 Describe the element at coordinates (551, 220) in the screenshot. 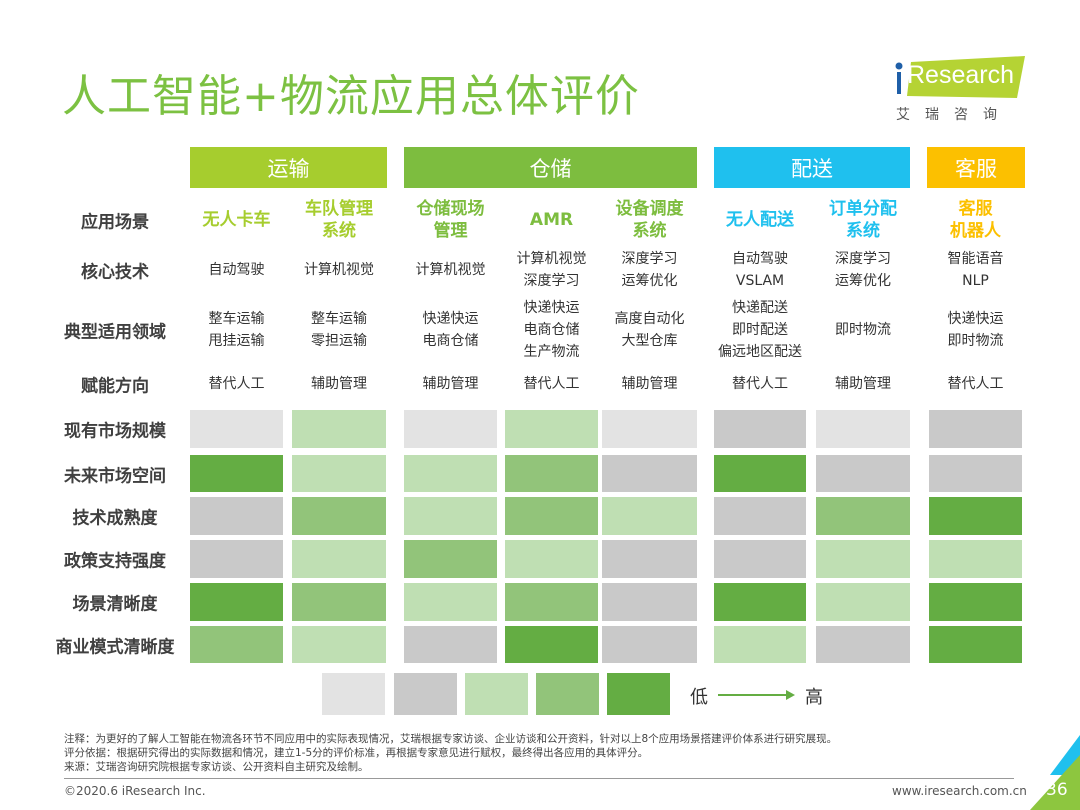

I see `scenario-name: AMR` at that location.